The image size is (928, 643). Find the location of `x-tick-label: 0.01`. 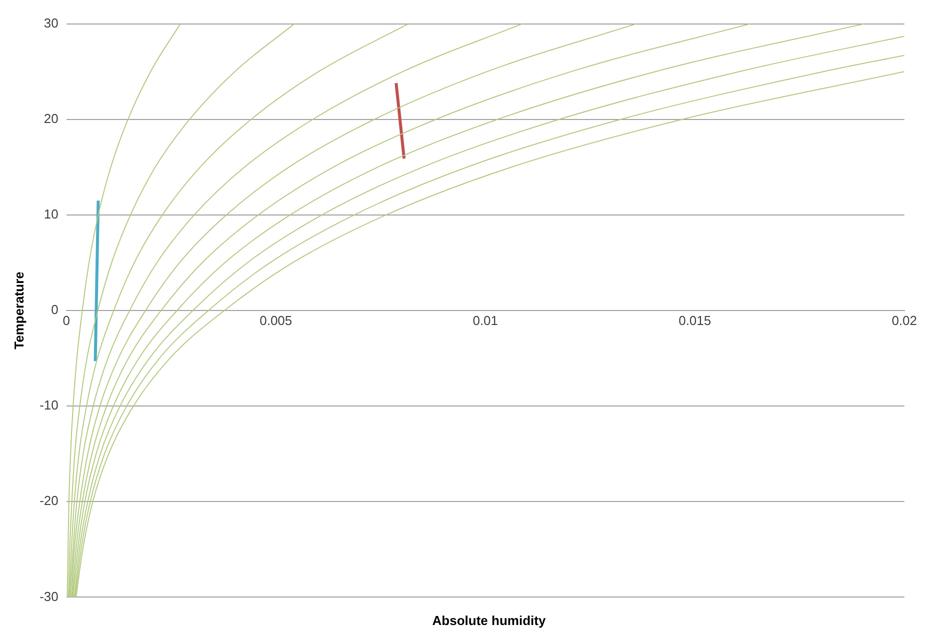

x-tick-label: 0.01 is located at coordinates (485, 320).